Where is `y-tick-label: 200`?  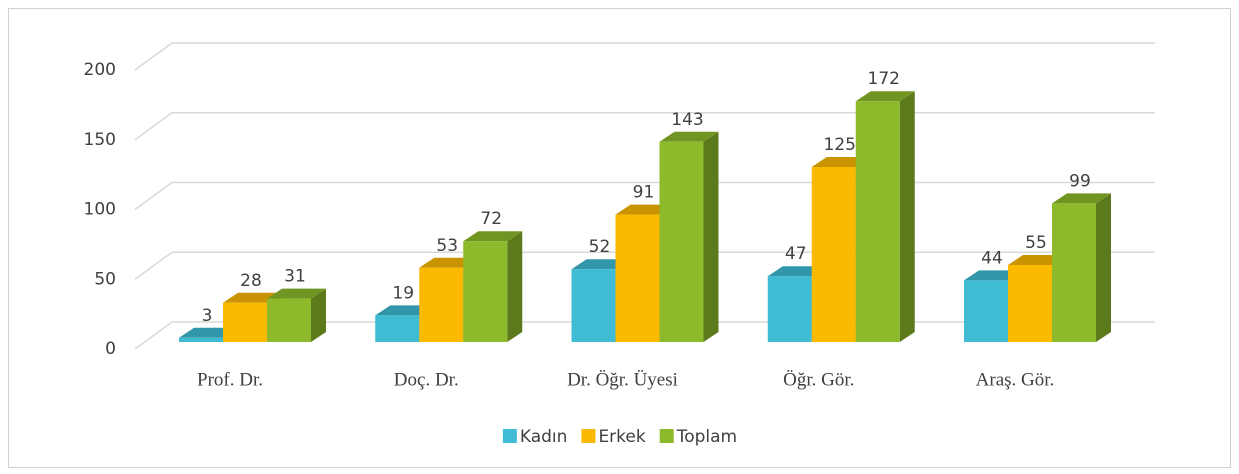 y-tick-label: 200 is located at coordinates (100, 70).